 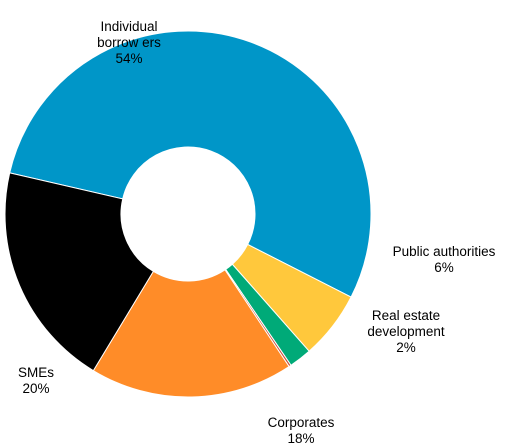 I want to click on label-smes: SMEs 20%, so click(x=36, y=380).